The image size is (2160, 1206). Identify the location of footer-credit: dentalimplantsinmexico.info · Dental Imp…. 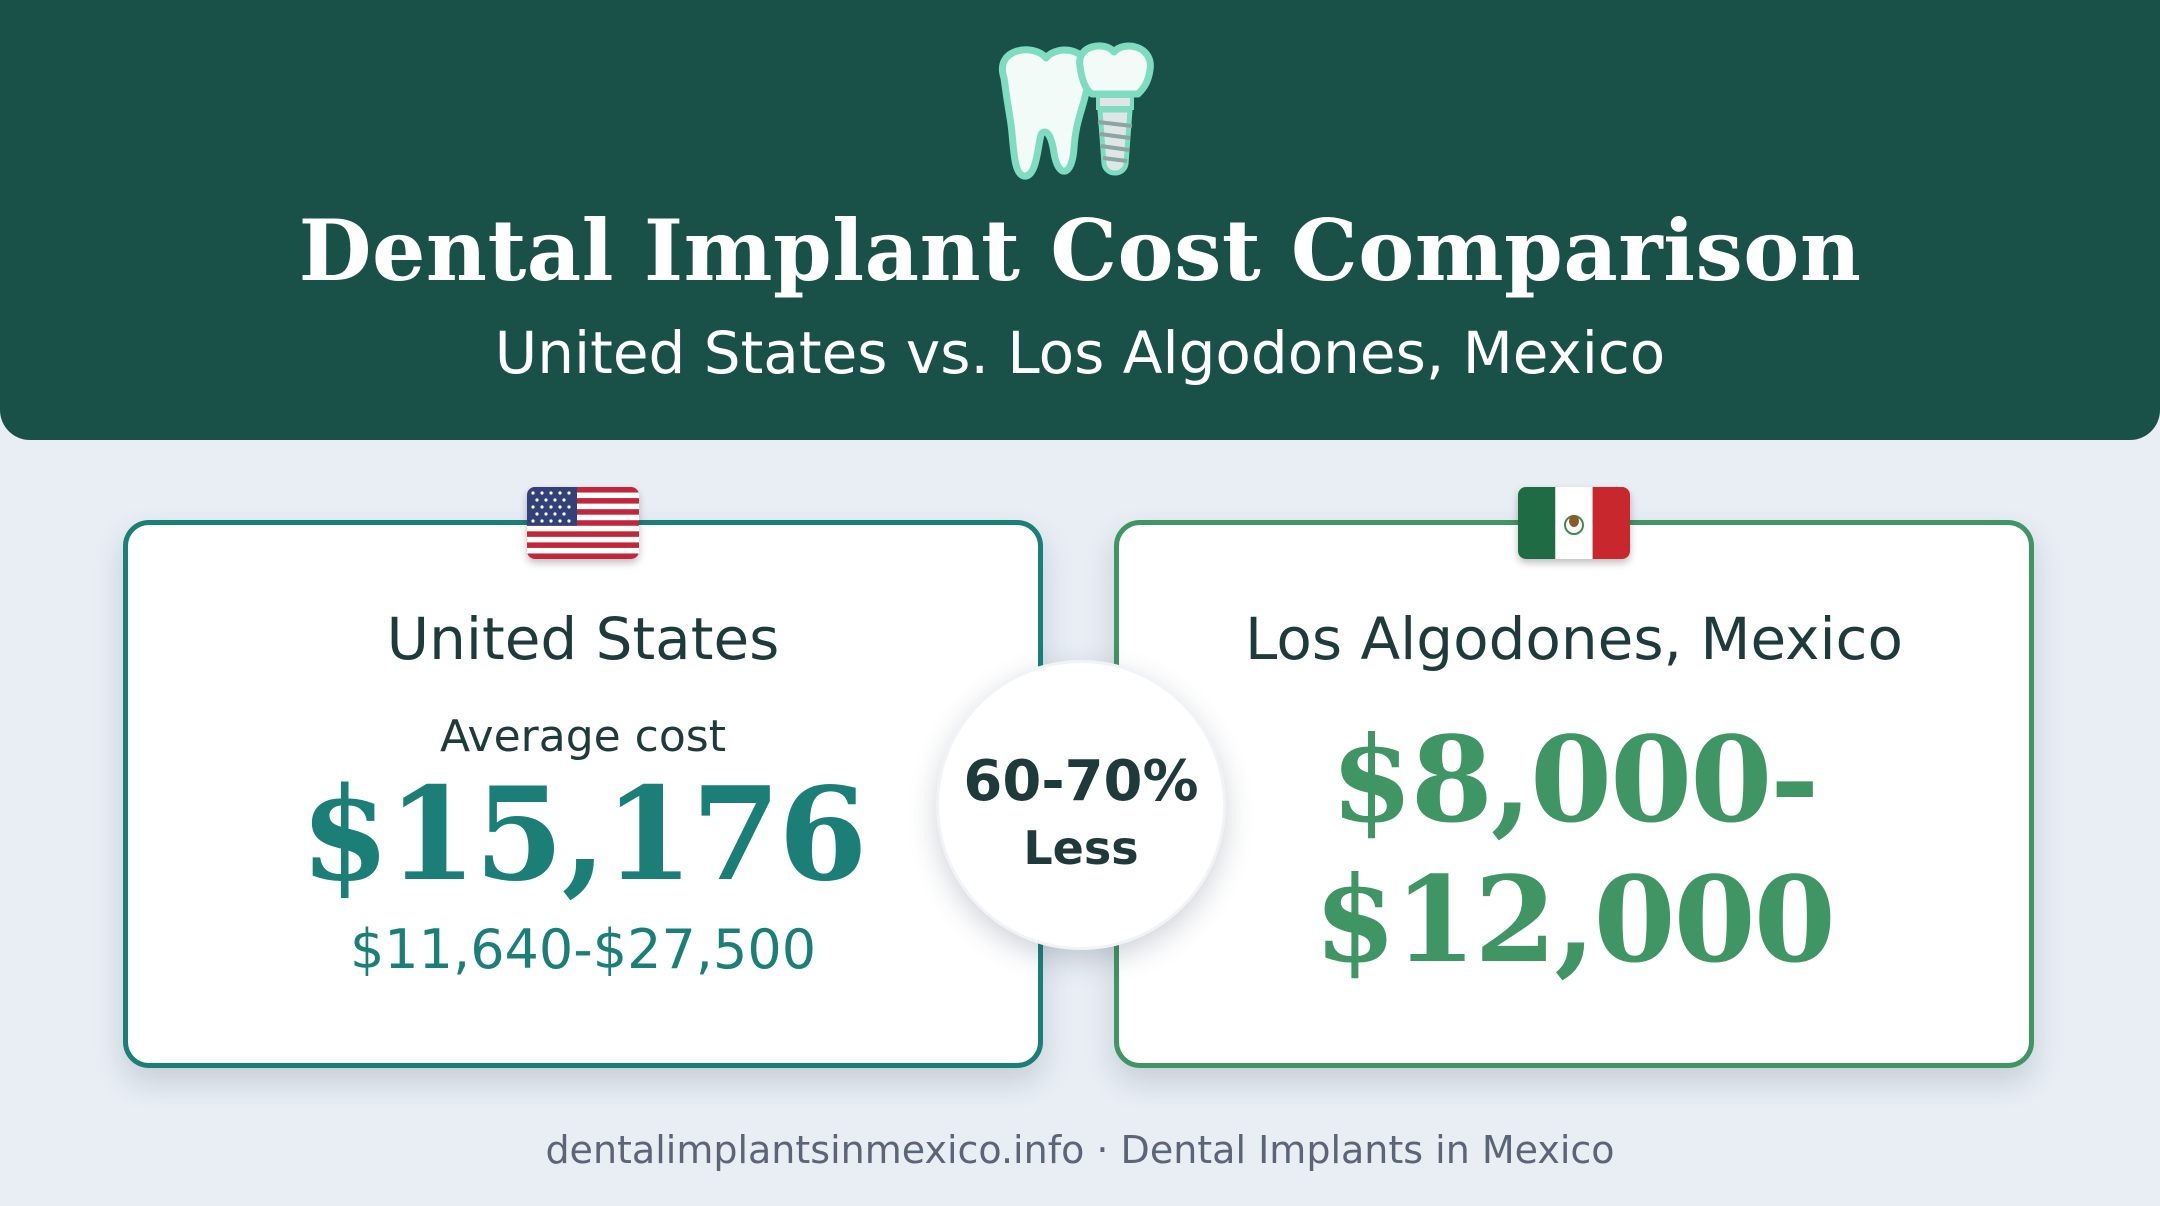
(1080, 1150).